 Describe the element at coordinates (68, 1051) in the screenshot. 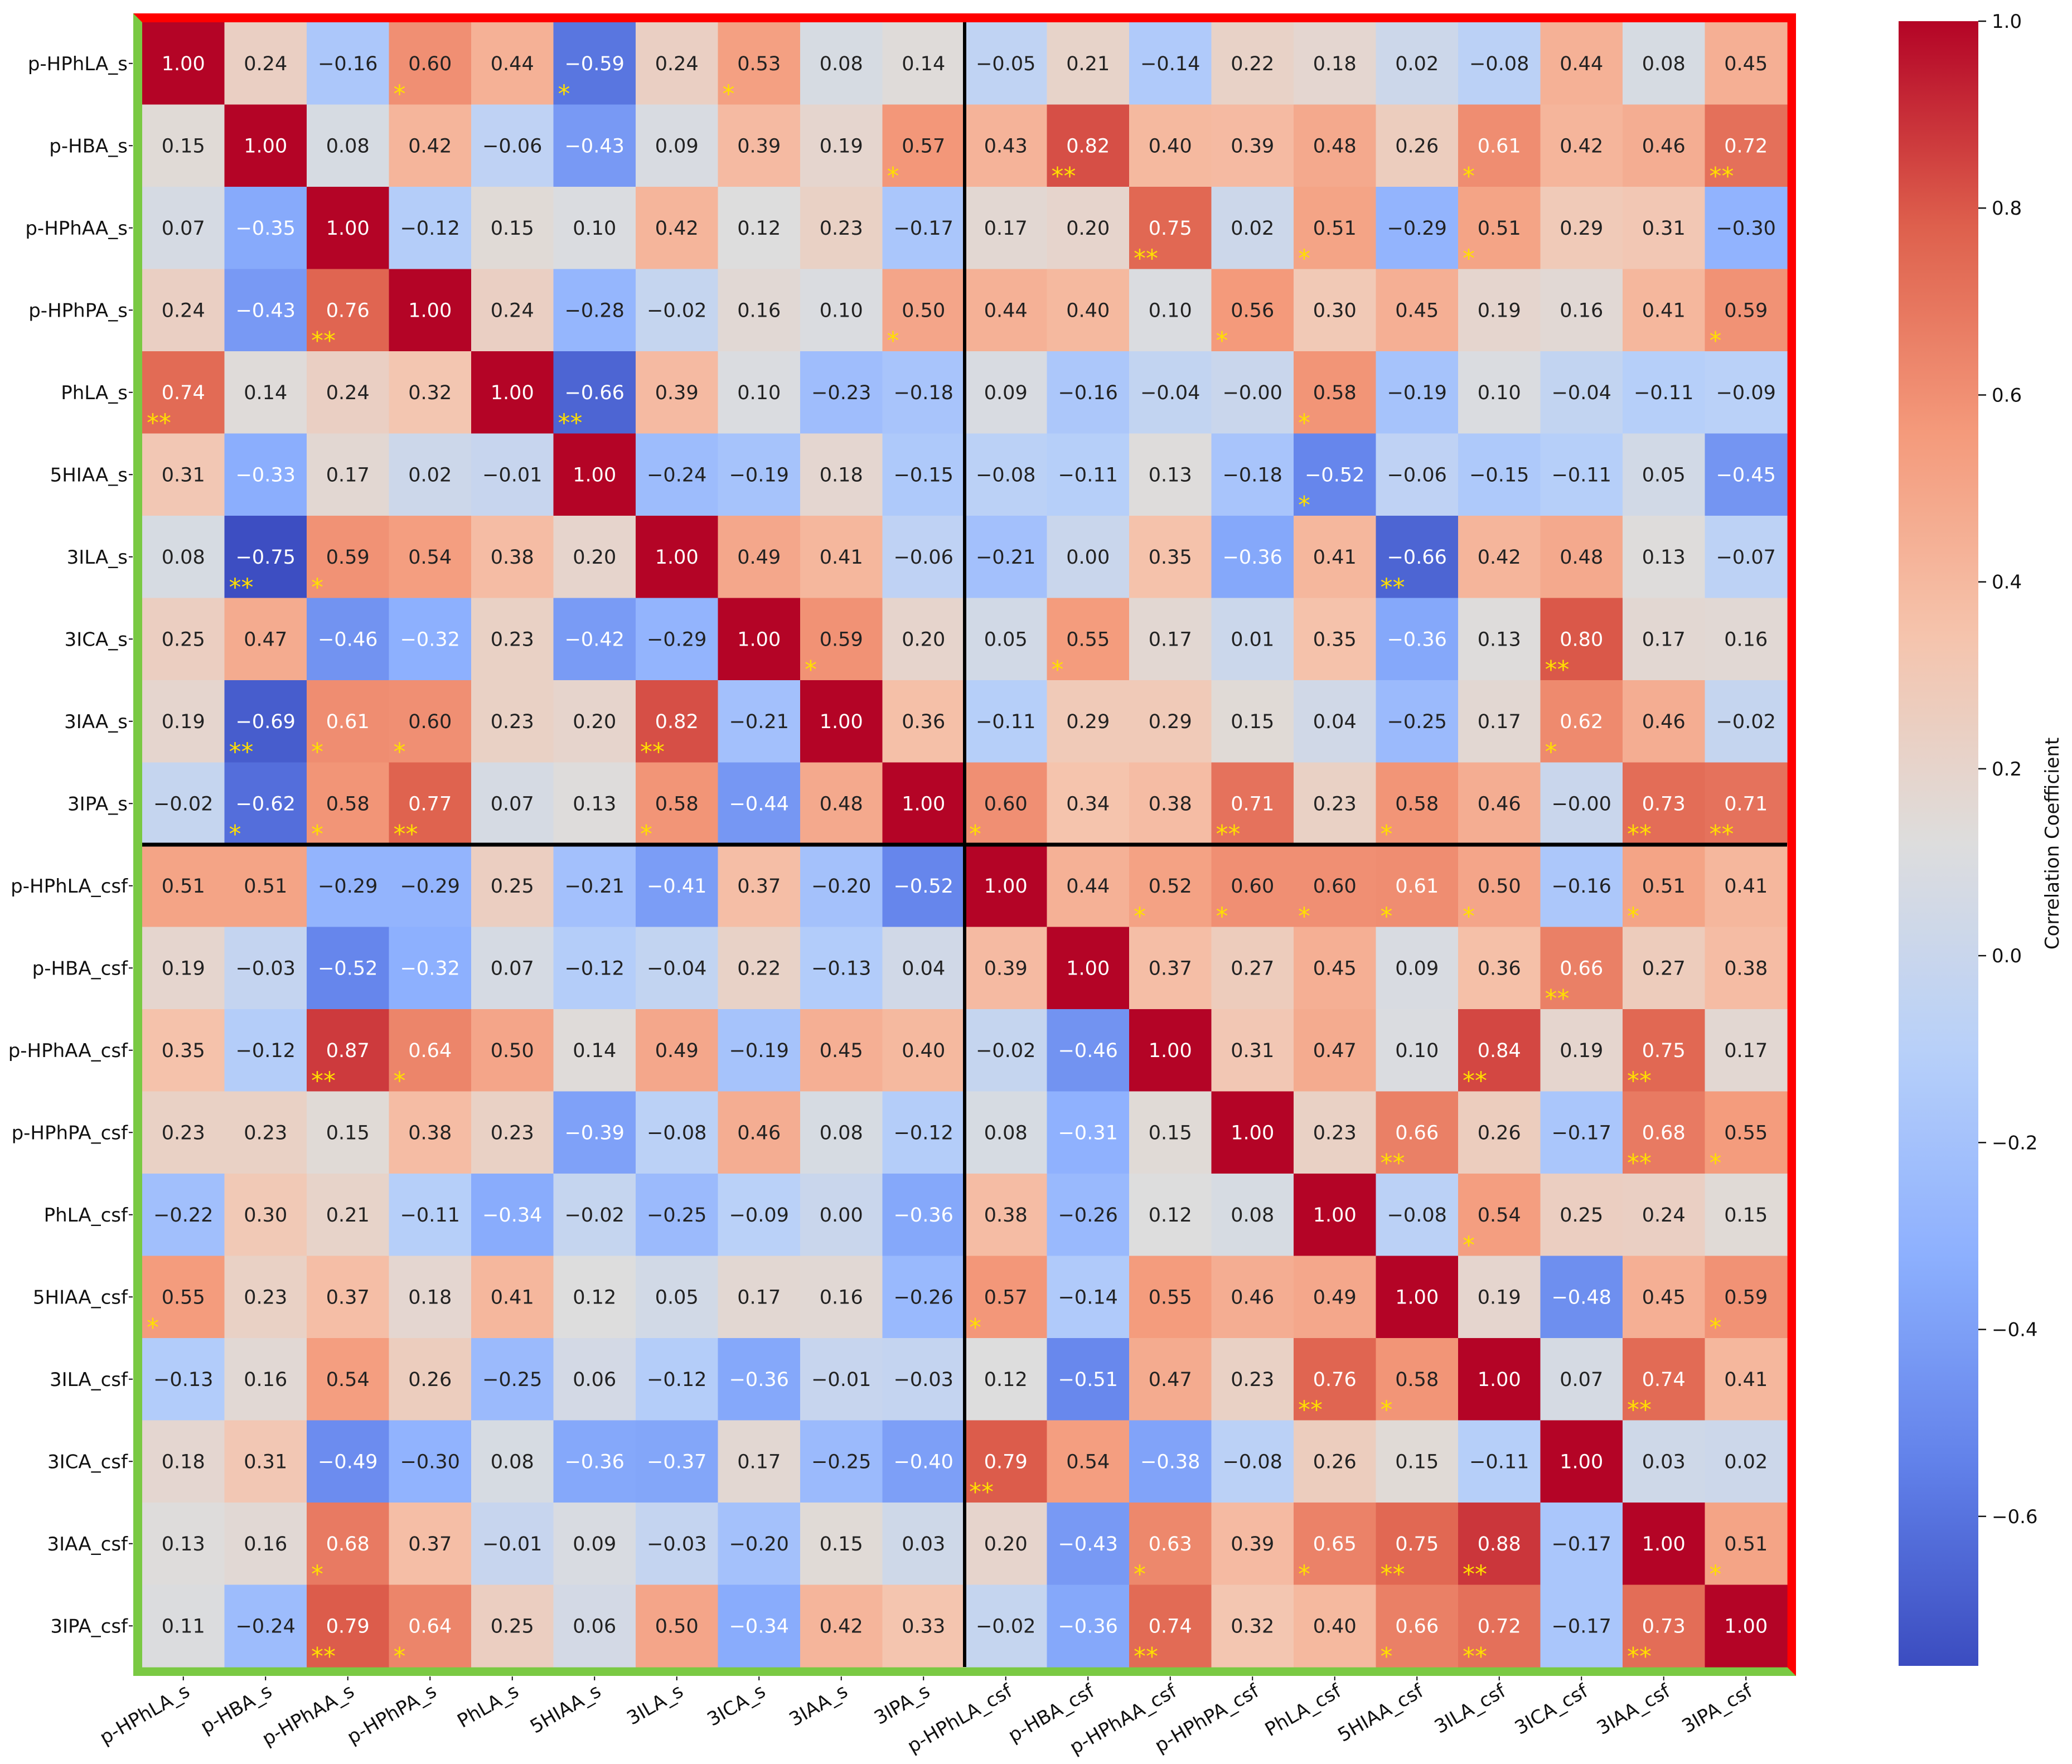

I see `y-tick-label: p-HPhAA_csf` at that location.